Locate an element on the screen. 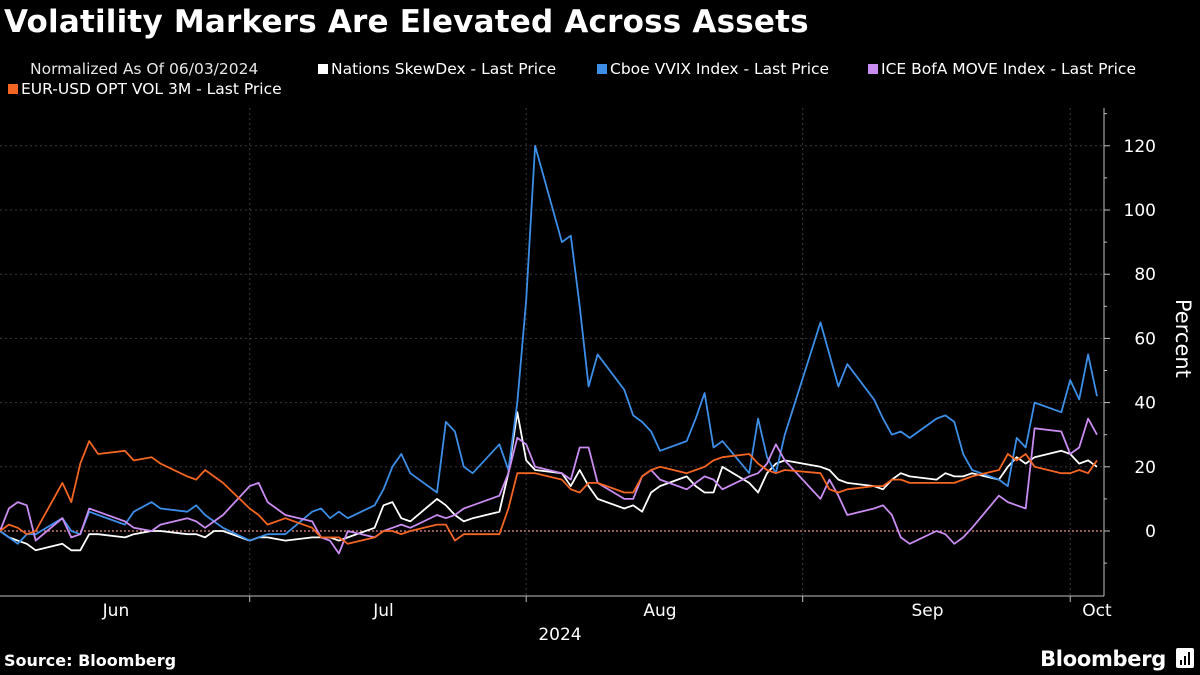 This screenshot has height=675, width=1200. x-tick-label: Oct is located at coordinates (1097, 611).